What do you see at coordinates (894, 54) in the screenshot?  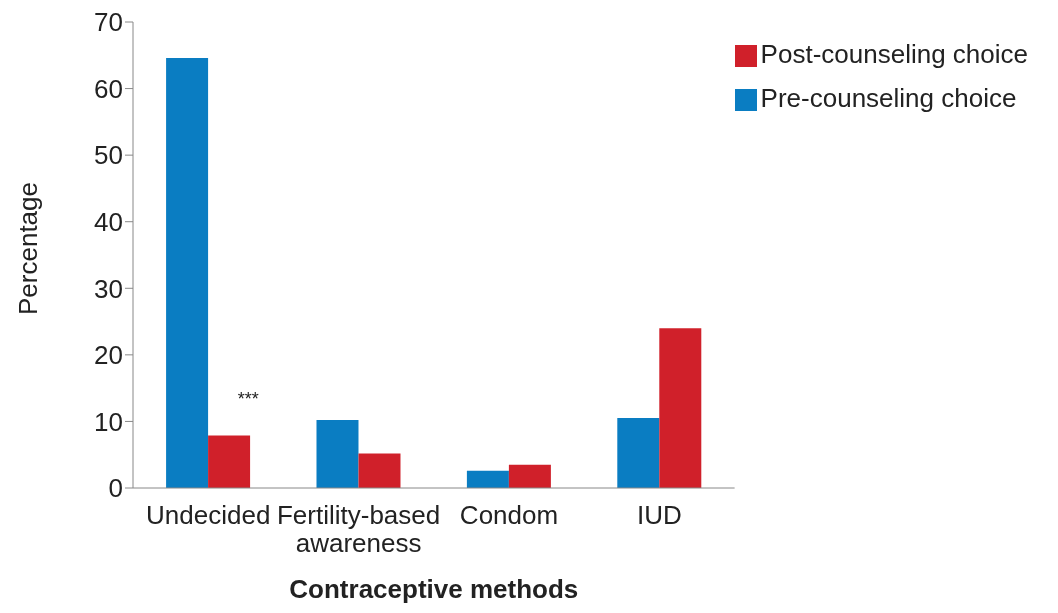 I see `legend-label: Post-counseling choice` at bounding box center [894, 54].